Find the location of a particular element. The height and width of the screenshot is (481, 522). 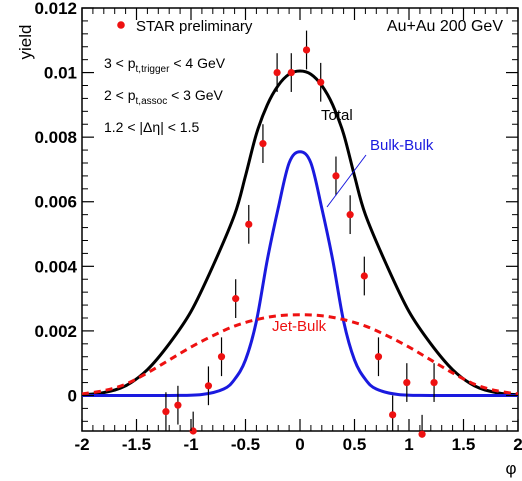

cut-eta-label: 1.2 < |Δη| < 1.5 is located at coordinates (151, 127).